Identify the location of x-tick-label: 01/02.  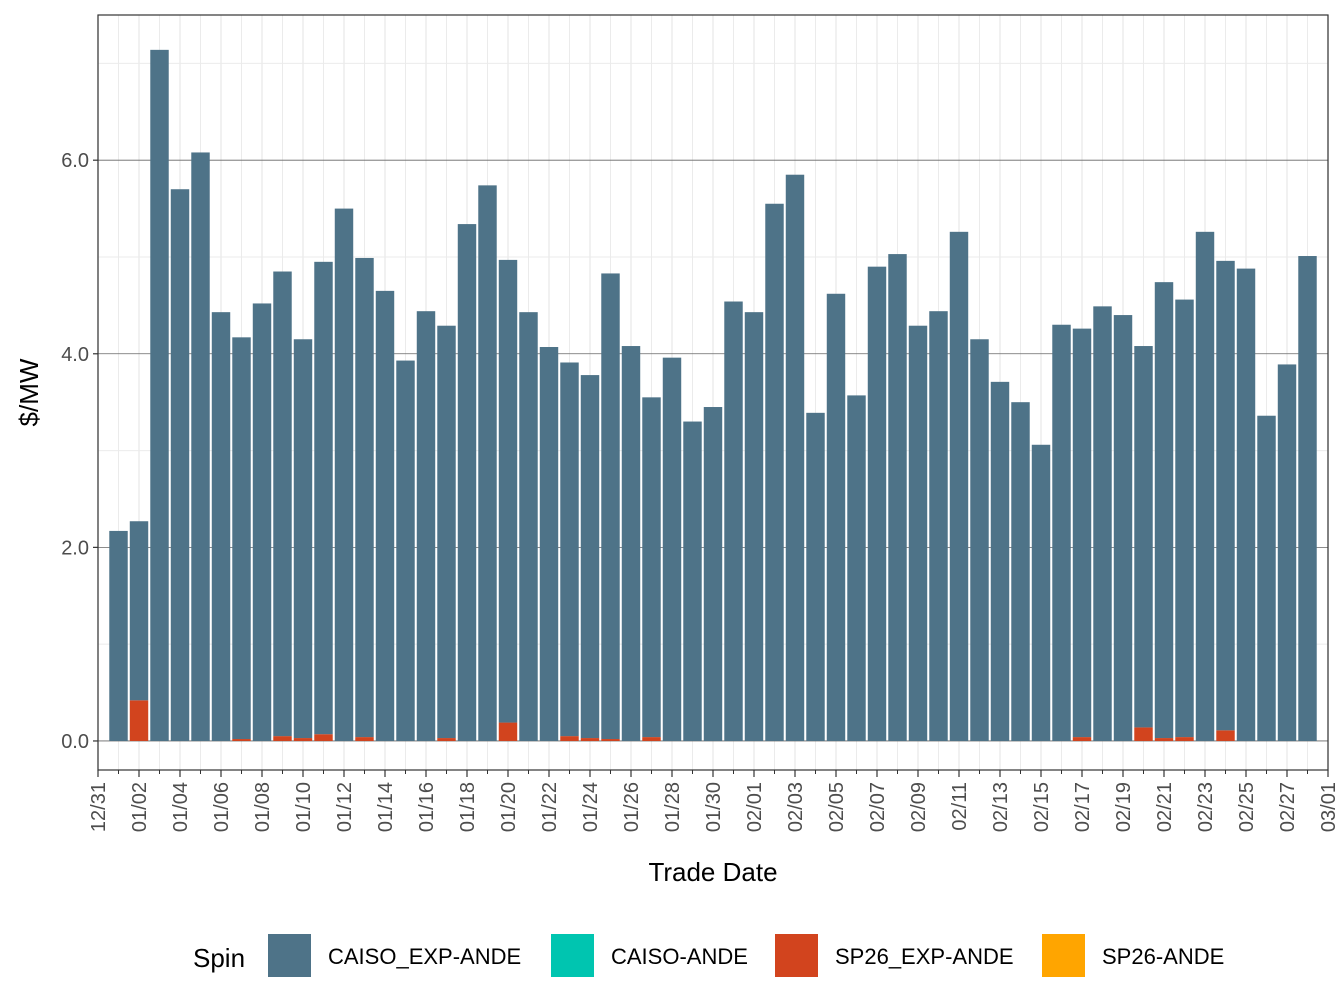
(140, 807).